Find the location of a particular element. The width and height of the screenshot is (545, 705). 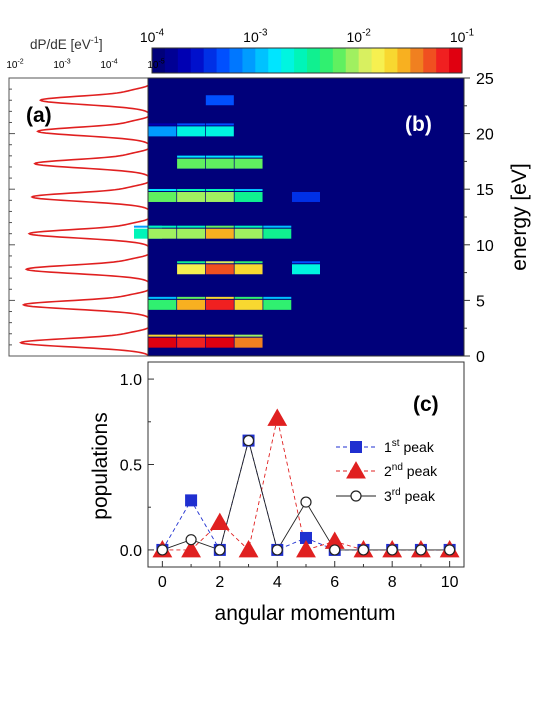

panel-a-ylabel: dP/dE [eV-1] is located at coordinates (66, 43).